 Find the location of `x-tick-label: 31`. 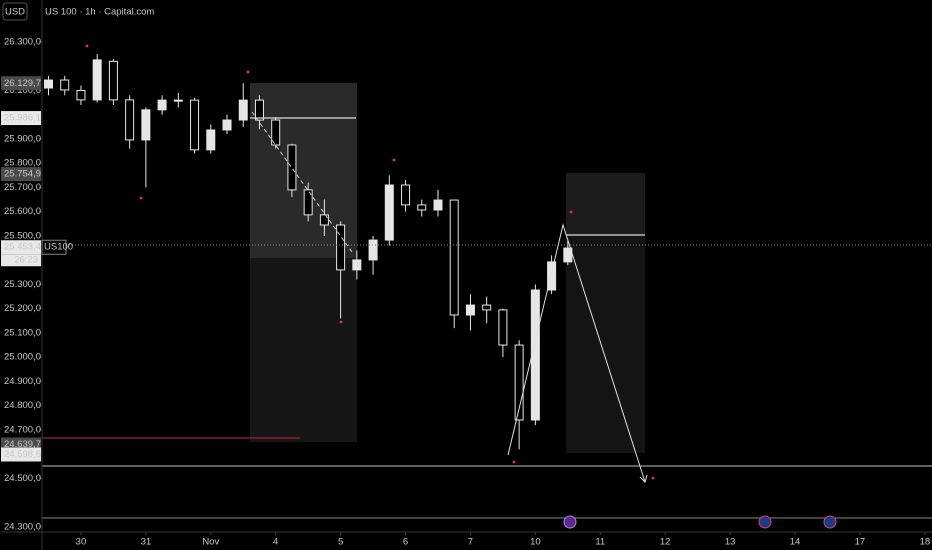

x-tick-label: 31 is located at coordinates (146, 542).